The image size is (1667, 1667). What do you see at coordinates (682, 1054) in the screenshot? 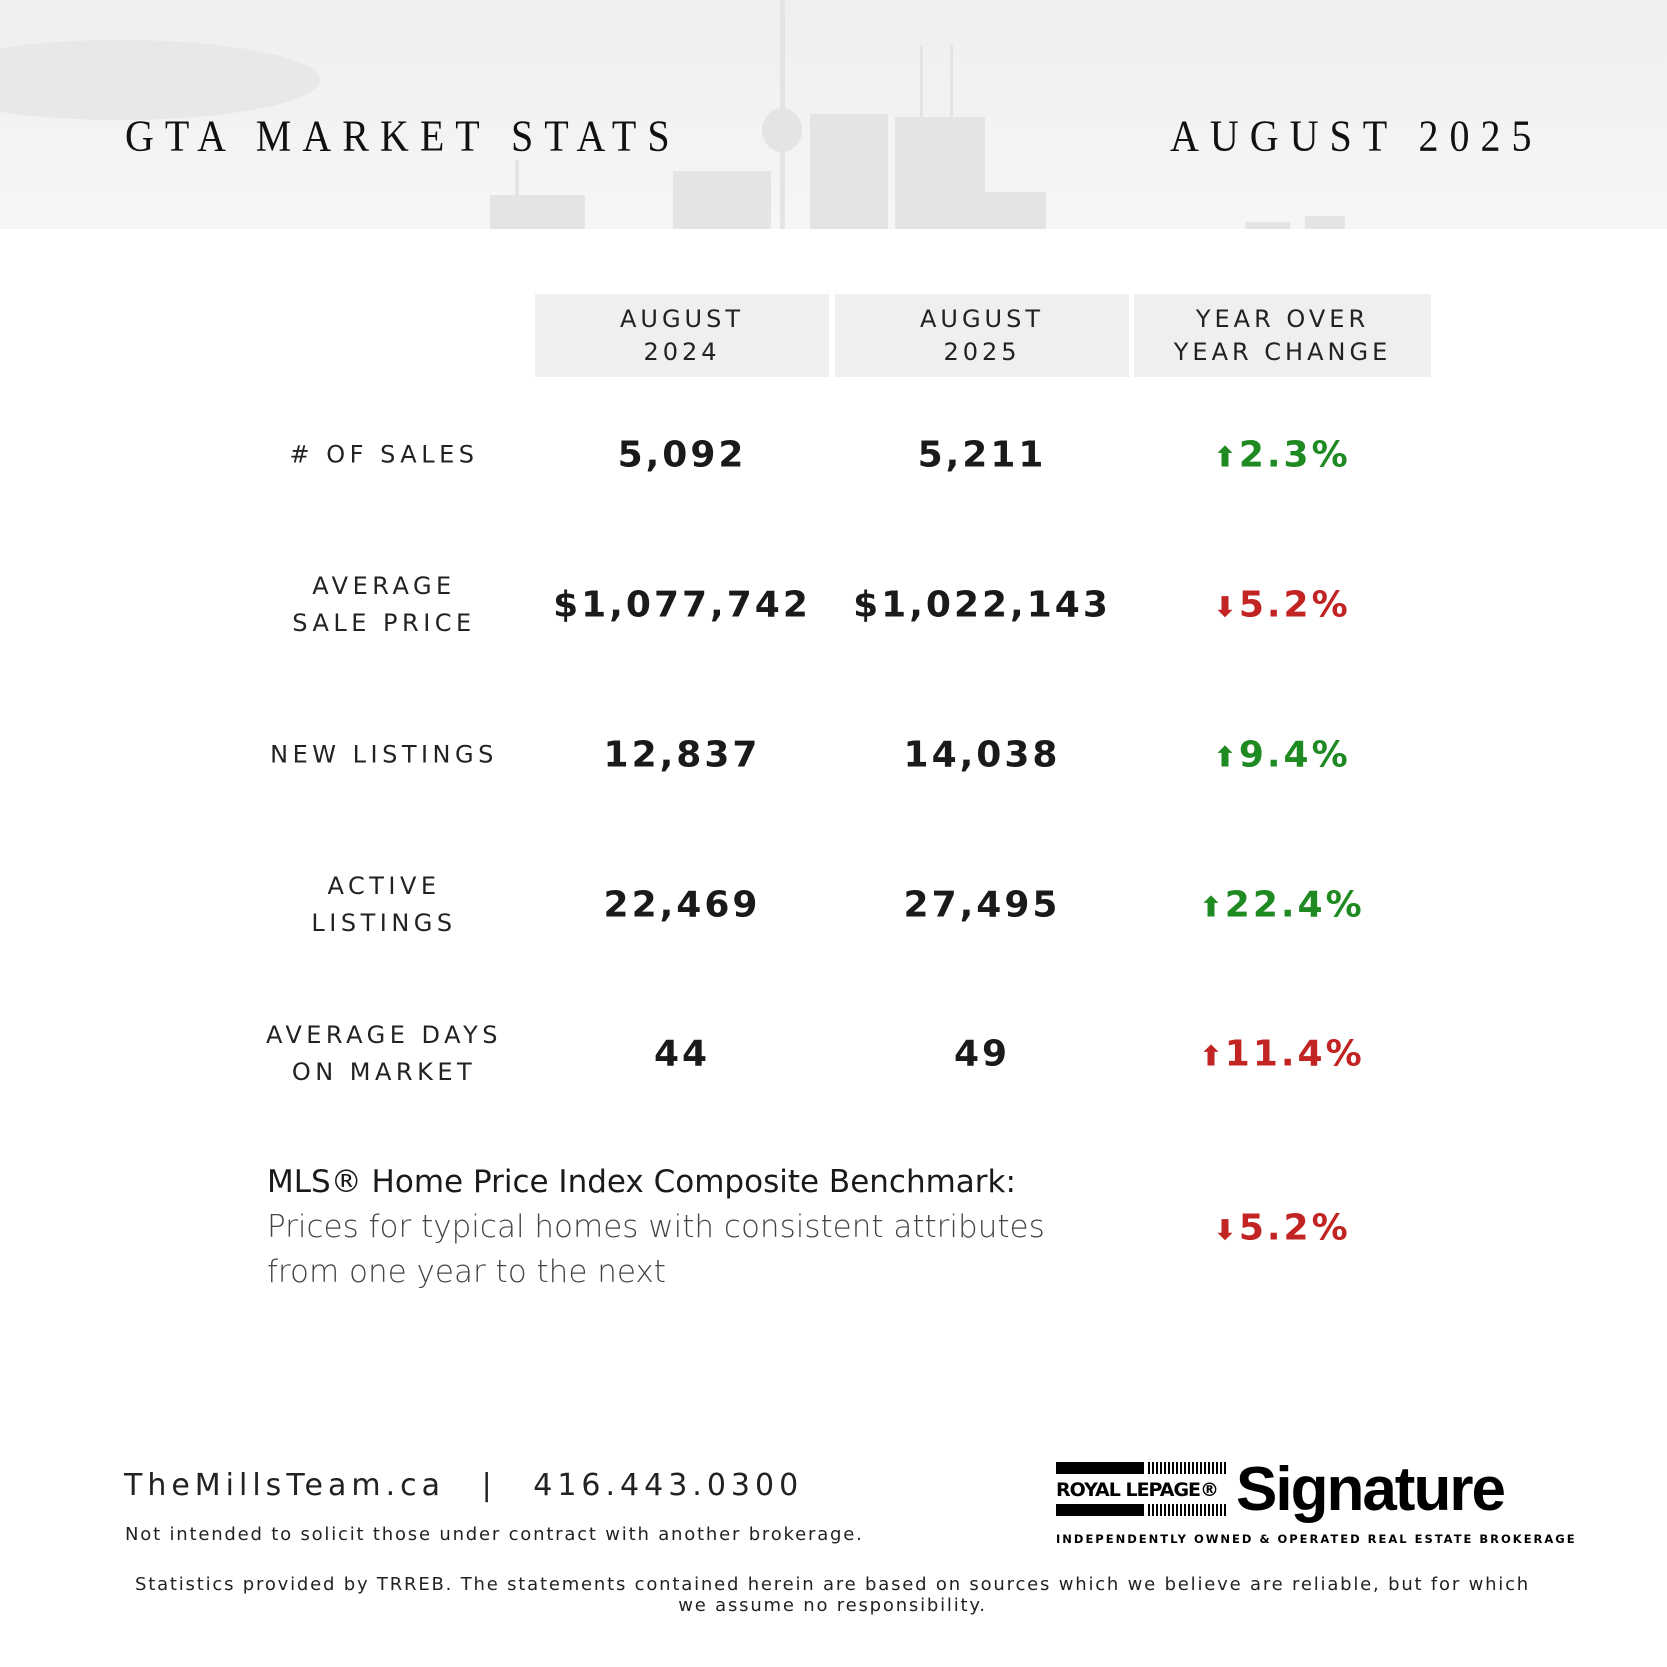
I see `value-august-2024: 44` at bounding box center [682, 1054].